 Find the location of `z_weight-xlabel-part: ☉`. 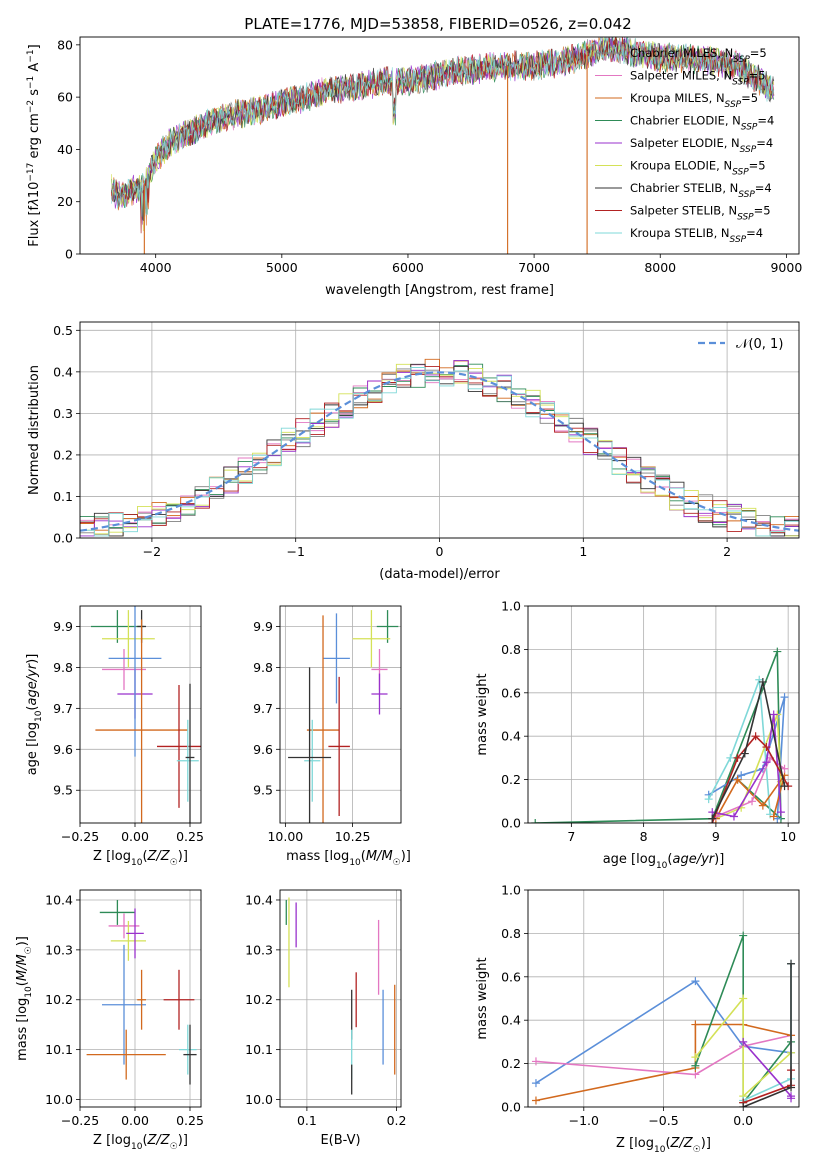

z_weight-xlabel-part: ☉ is located at coordinates (697, 1150).